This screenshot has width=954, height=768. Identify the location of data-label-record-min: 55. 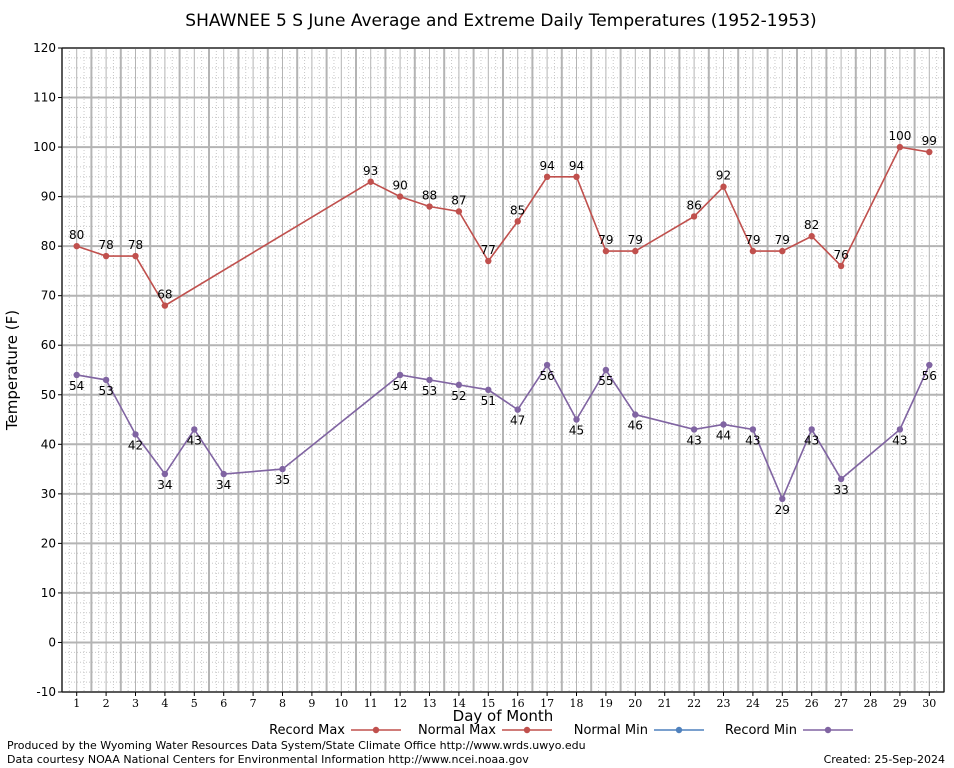
(605, 381).